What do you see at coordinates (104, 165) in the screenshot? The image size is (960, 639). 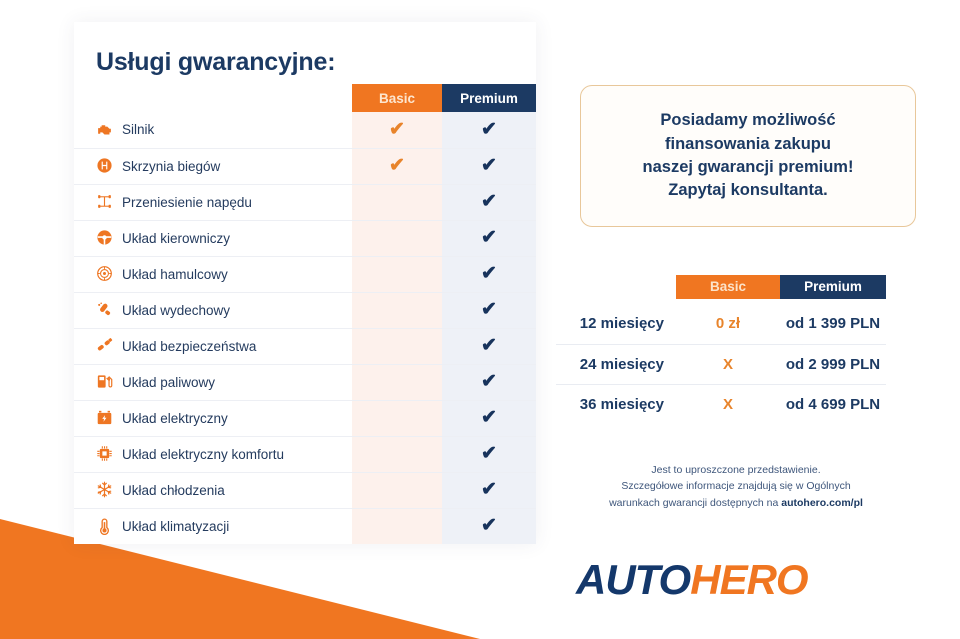 I see `gearbox-icon` at bounding box center [104, 165].